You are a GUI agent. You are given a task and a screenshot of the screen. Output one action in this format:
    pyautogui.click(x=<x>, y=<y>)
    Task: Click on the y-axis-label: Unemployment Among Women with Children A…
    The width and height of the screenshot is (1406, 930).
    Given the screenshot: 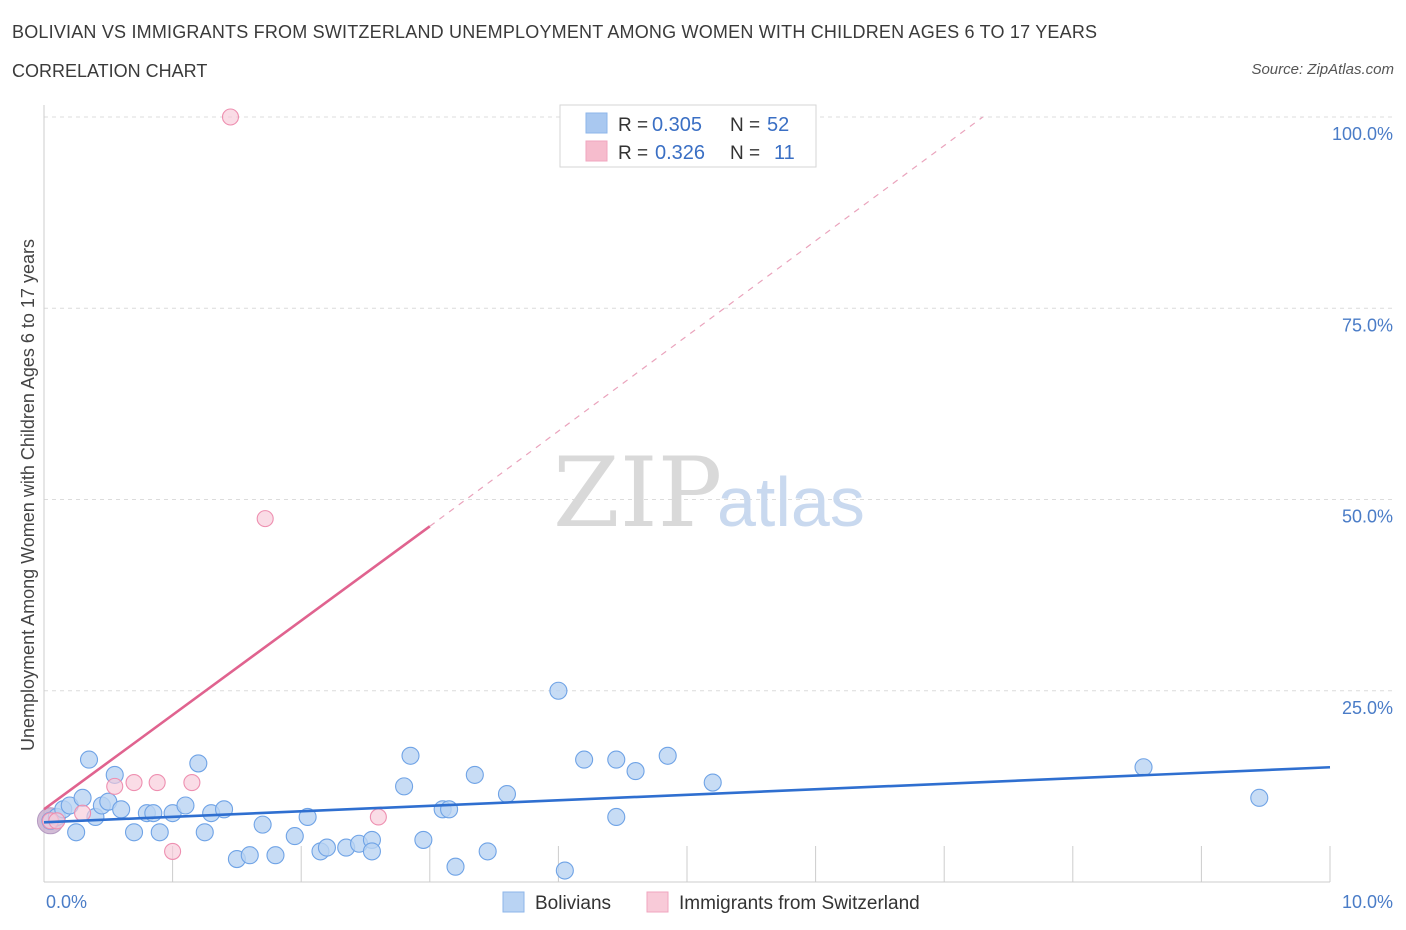 What is the action you would take?
    pyautogui.click(x=28, y=495)
    